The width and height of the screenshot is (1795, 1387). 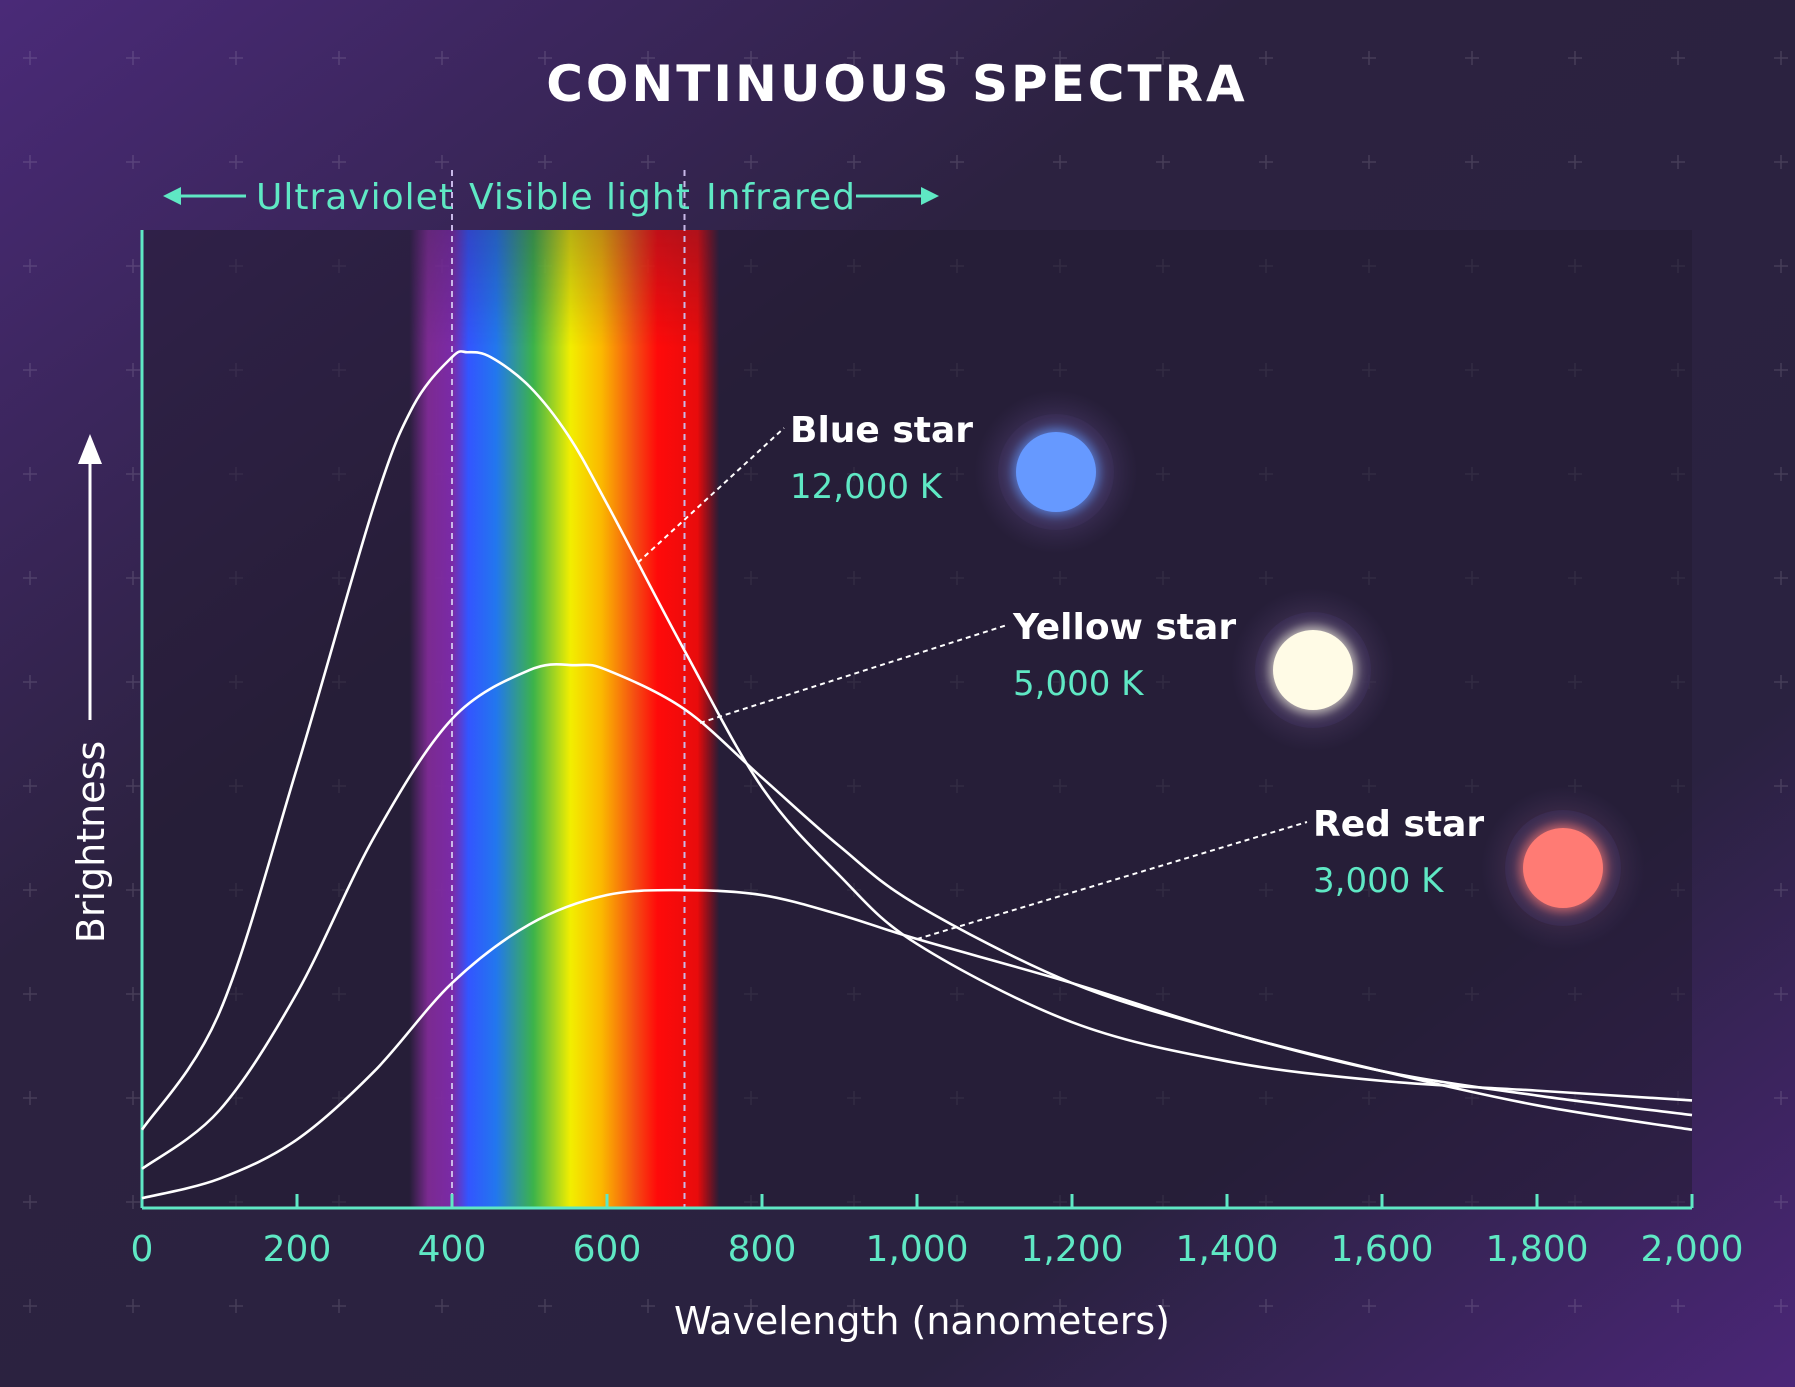 What do you see at coordinates (1381, 1249) in the screenshot?
I see `x-tick-label: 1,600` at bounding box center [1381, 1249].